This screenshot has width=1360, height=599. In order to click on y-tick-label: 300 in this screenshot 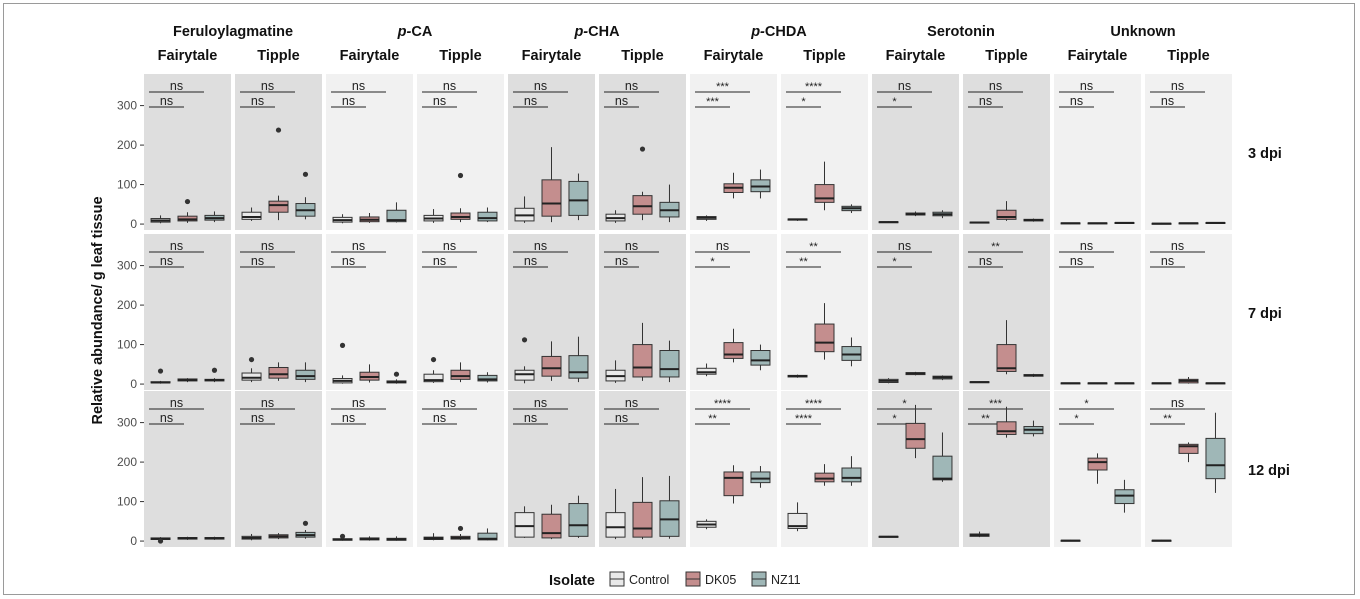, I will do `click(127, 266)`.